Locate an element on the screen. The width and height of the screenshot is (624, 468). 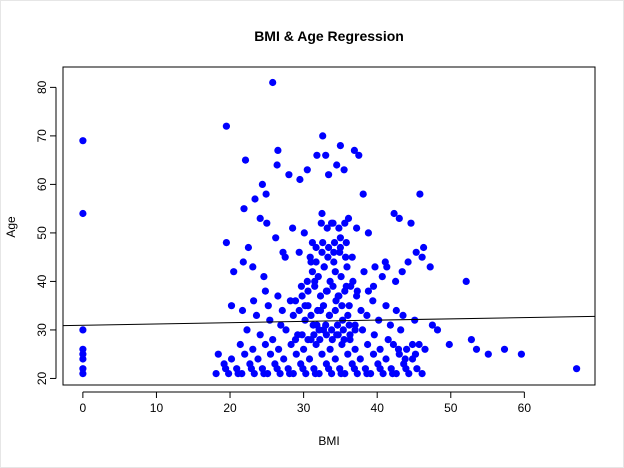
regression-line is located at coordinates (329, 321).